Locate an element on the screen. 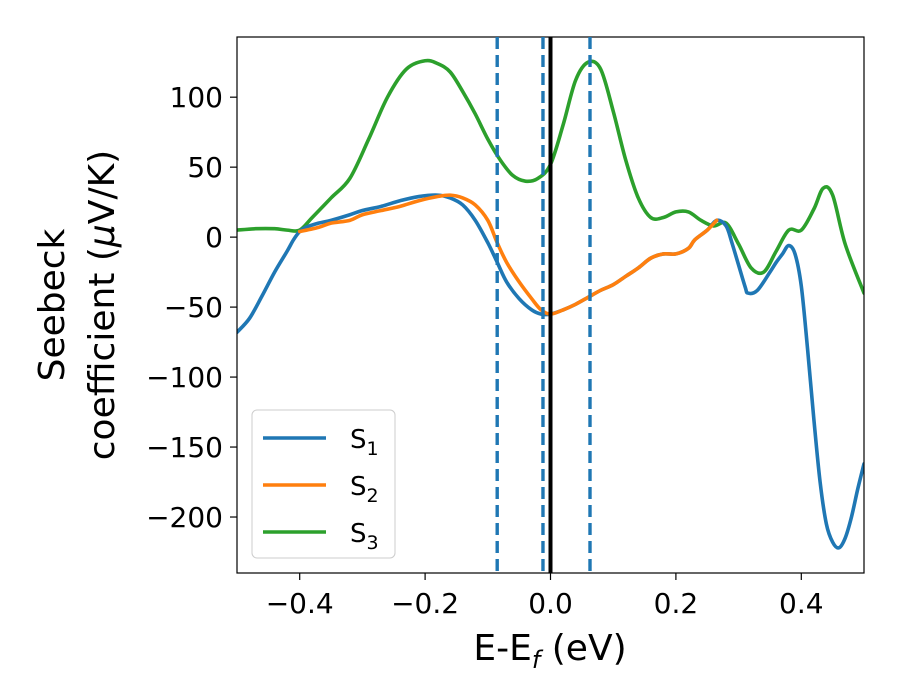 This screenshot has height=700, width=900. x-tick-label: 0.0 is located at coordinates (550, 603).